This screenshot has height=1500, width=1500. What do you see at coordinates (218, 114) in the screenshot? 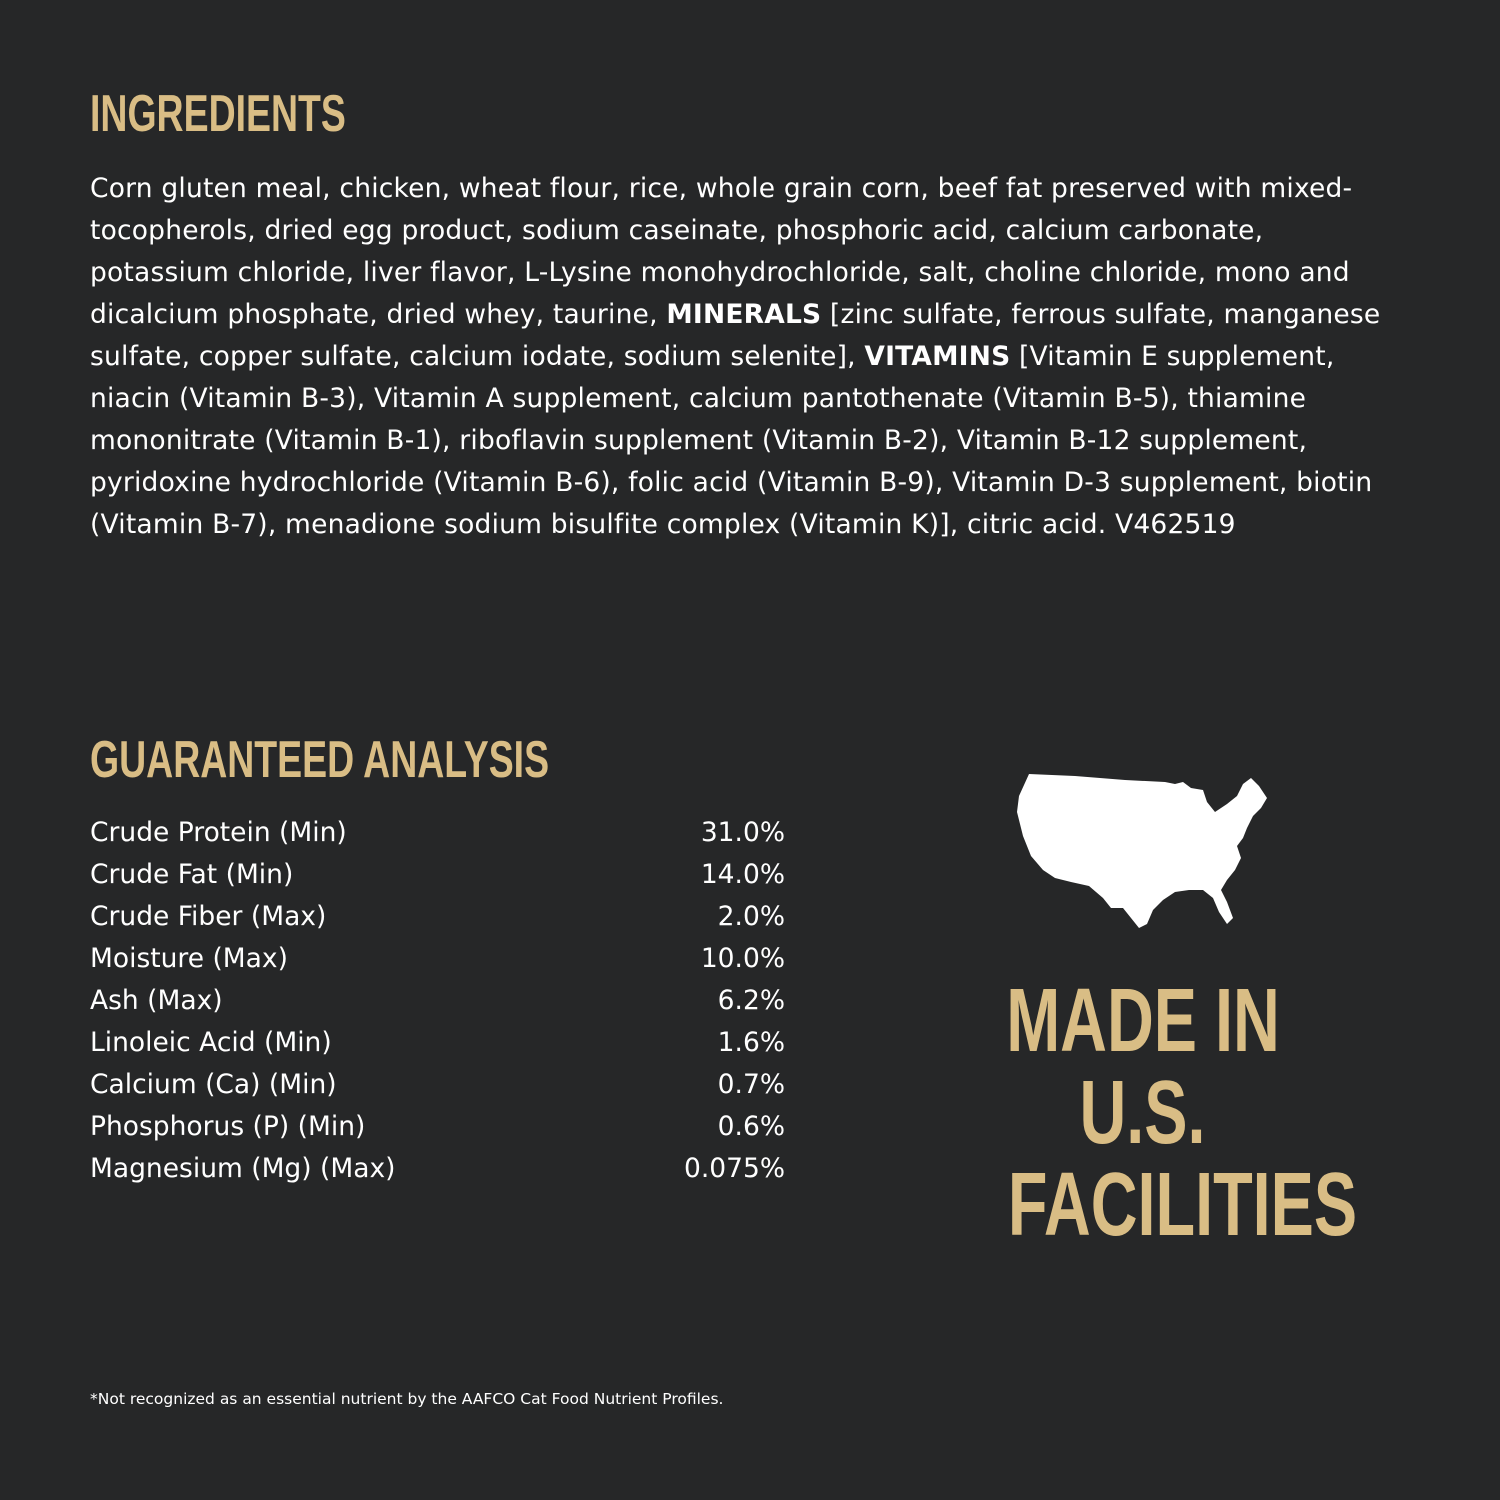
I see `ingredients-heading: INGREDIENTS` at bounding box center [218, 114].